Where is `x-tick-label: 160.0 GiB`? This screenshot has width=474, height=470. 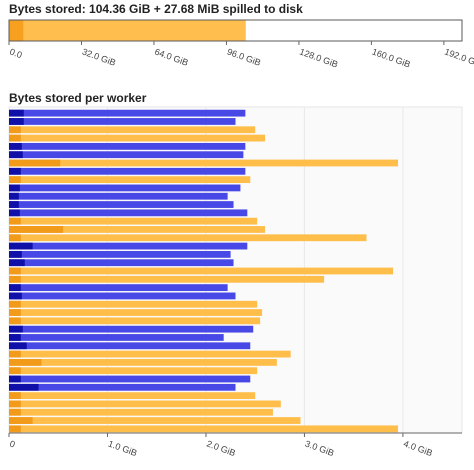 x-tick-label: 160.0 GiB is located at coordinates (391, 57).